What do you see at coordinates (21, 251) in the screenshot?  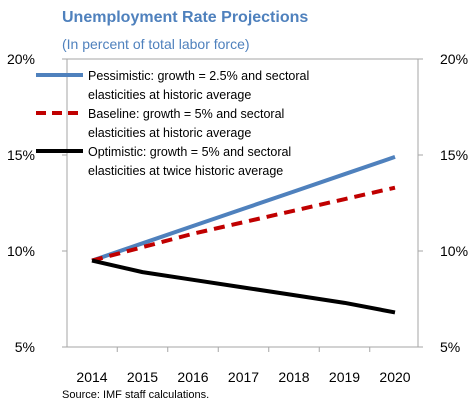 I see `y-tick-label: 10%` at bounding box center [21, 251].